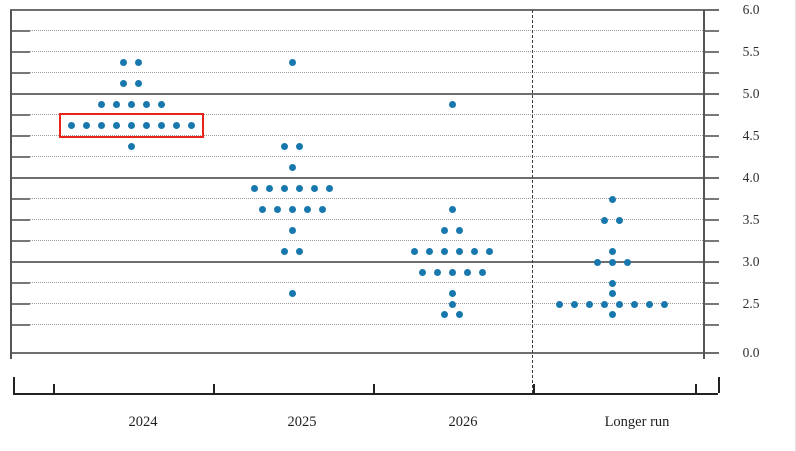  What do you see at coordinates (302, 422) in the screenshot?
I see `x-axis-category-label: 2025` at bounding box center [302, 422].